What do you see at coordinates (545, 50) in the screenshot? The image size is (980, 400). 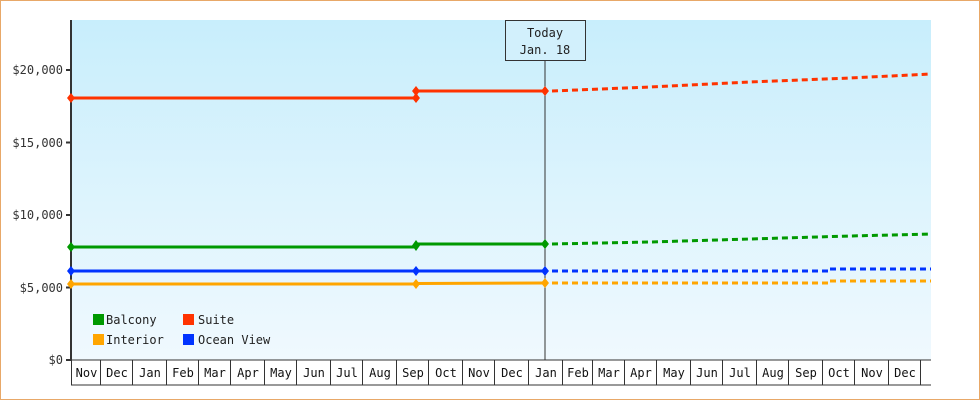 I see `today-date: Jan. 18` at bounding box center [545, 50].